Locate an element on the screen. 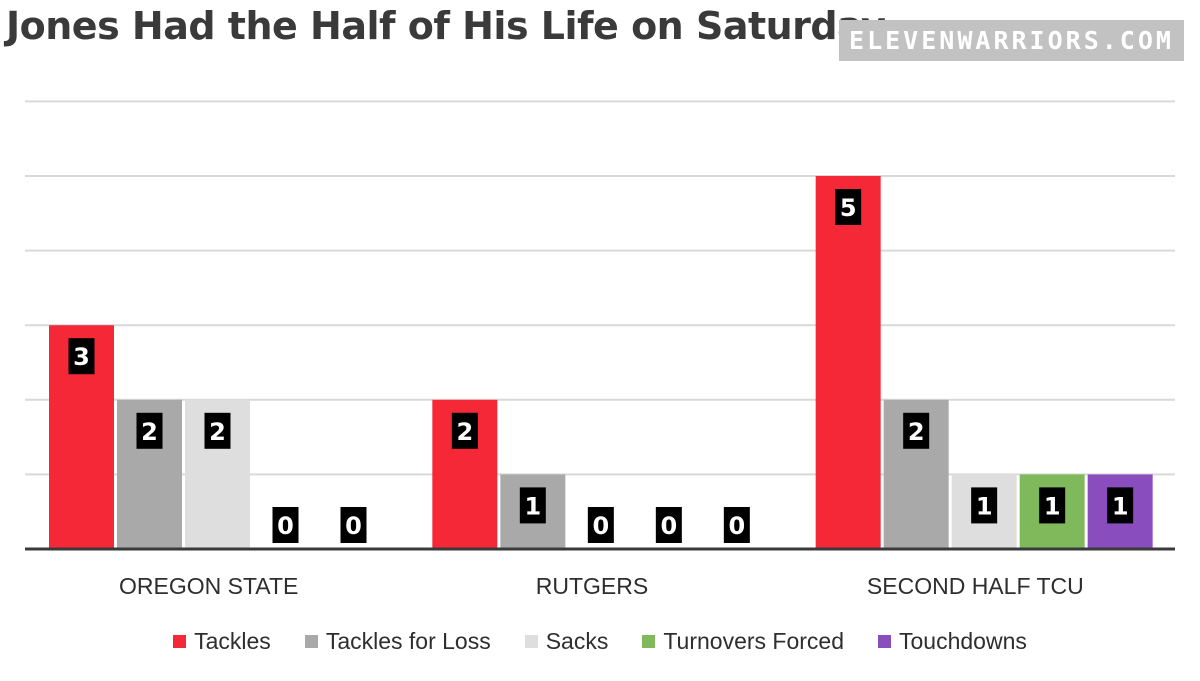 Image resolution: width=1200 pixels, height=681 pixels. category-label: OREGON STATE is located at coordinates (208, 586).